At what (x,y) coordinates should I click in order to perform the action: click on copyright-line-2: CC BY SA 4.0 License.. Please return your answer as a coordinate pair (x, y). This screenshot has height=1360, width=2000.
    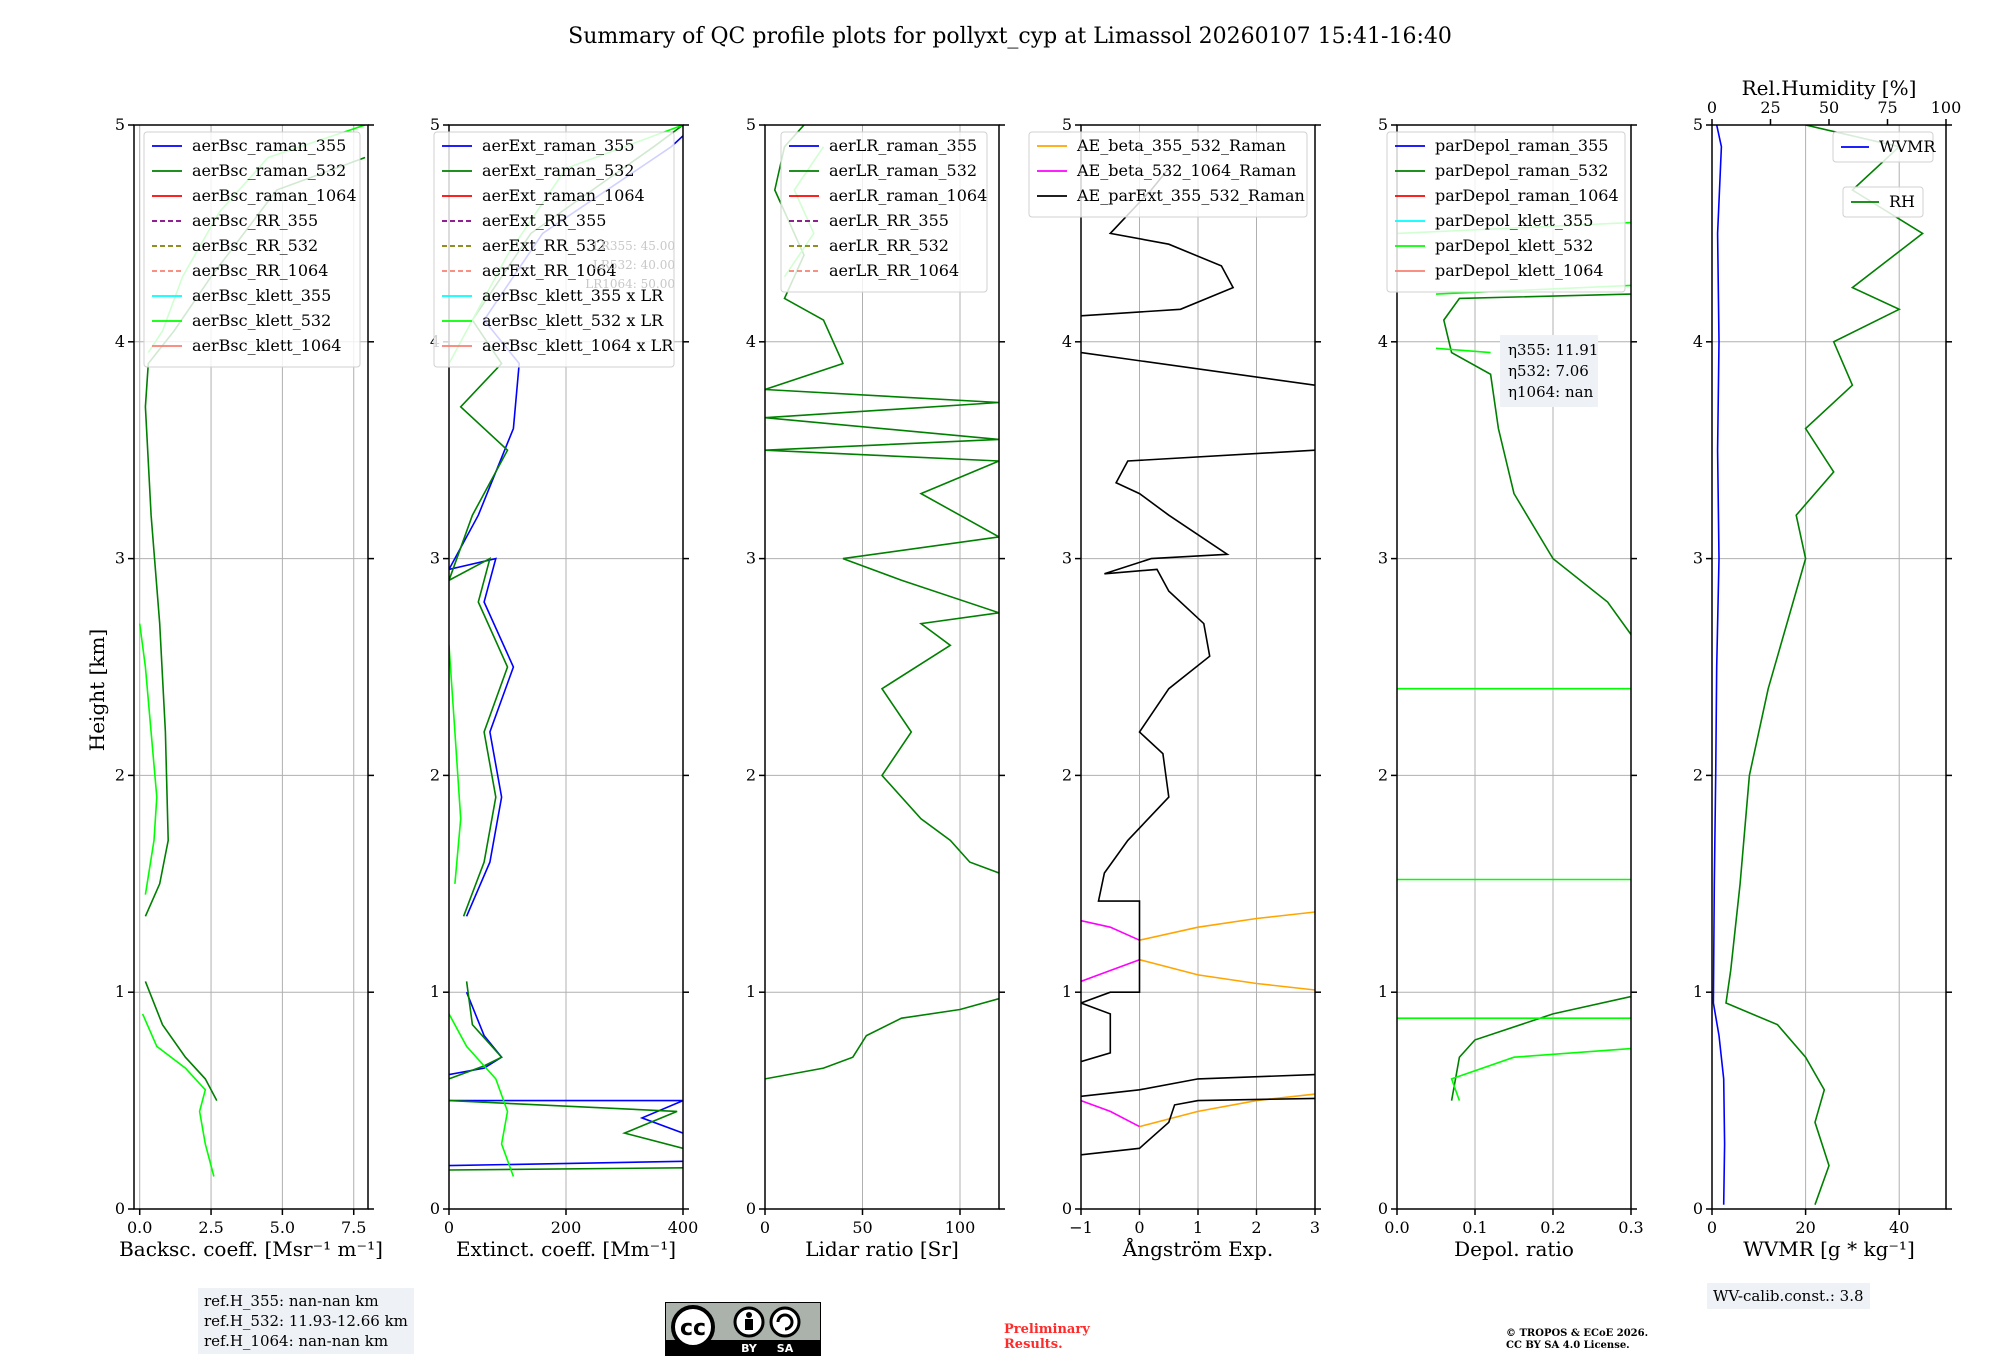
    Looking at the image, I should click on (1568, 1345).